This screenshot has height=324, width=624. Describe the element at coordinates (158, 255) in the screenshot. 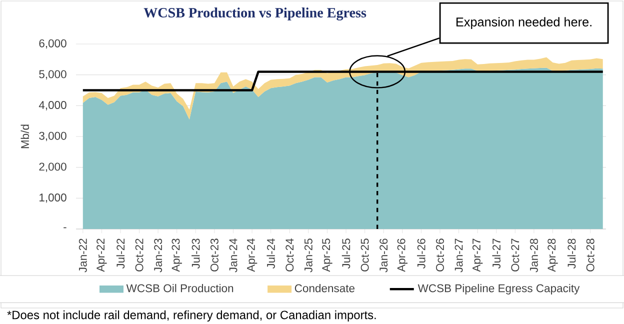

I see `x-tick-label: Jan-23` at that location.